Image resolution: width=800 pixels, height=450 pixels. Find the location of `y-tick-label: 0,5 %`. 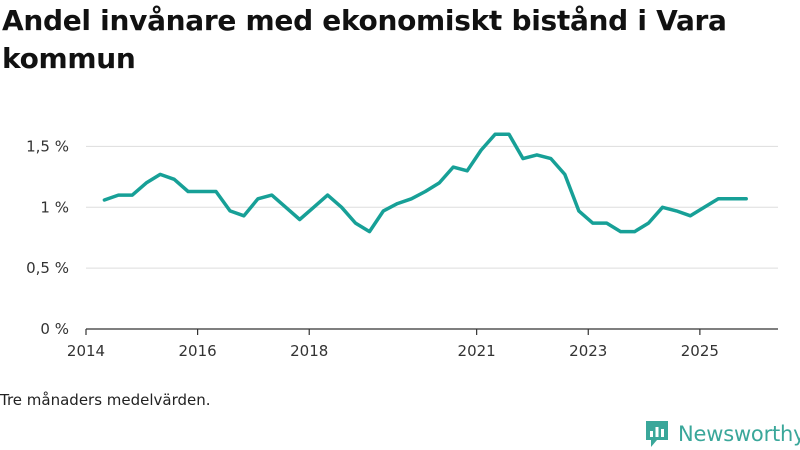

y-tick-label: 0,5 % is located at coordinates (47, 268).